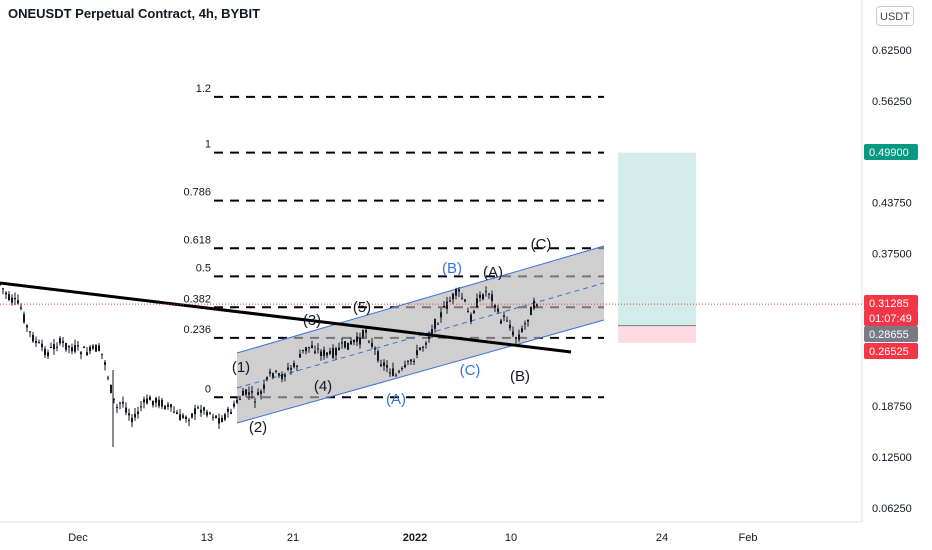 The width and height of the screenshot is (932, 550). I want to click on wave-label: (2), so click(258, 427).